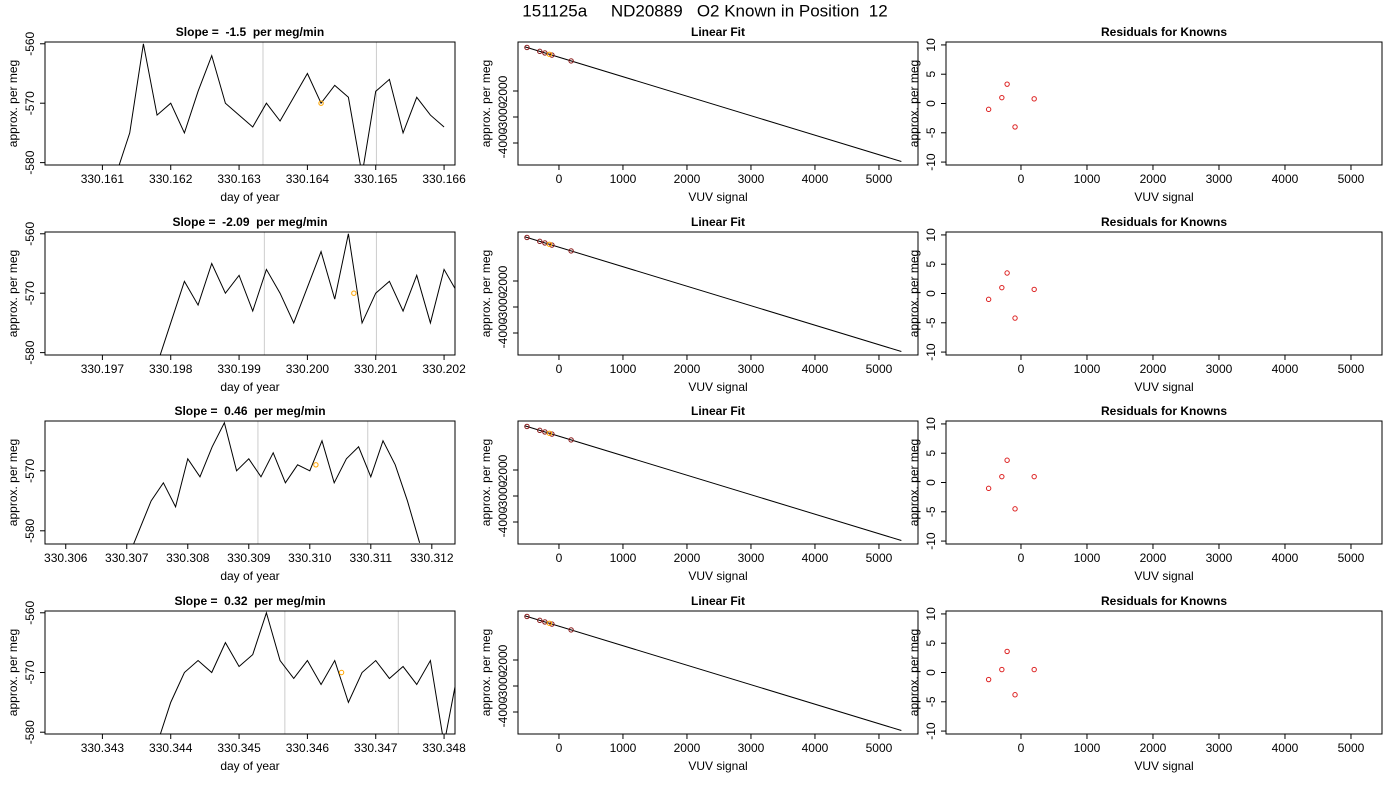 The image size is (1400, 800). What do you see at coordinates (308, 179) in the screenshot?
I see `x-tick-label: 330.164` at bounding box center [308, 179].